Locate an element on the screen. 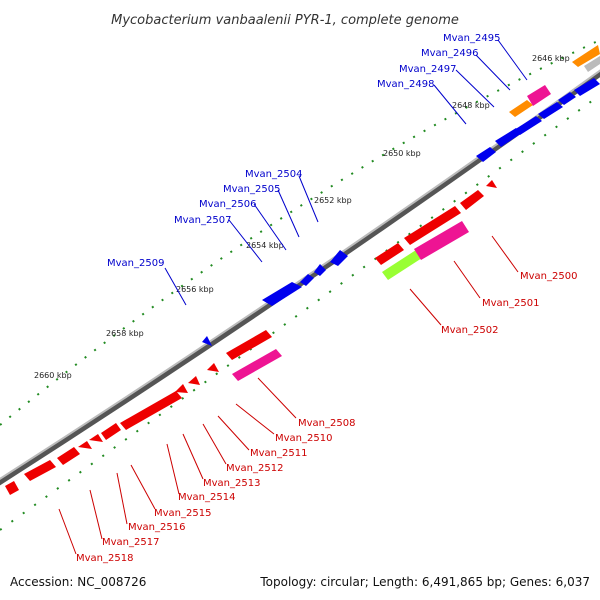  tick-label: 2648 kbp is located at coordinates (471, 105).